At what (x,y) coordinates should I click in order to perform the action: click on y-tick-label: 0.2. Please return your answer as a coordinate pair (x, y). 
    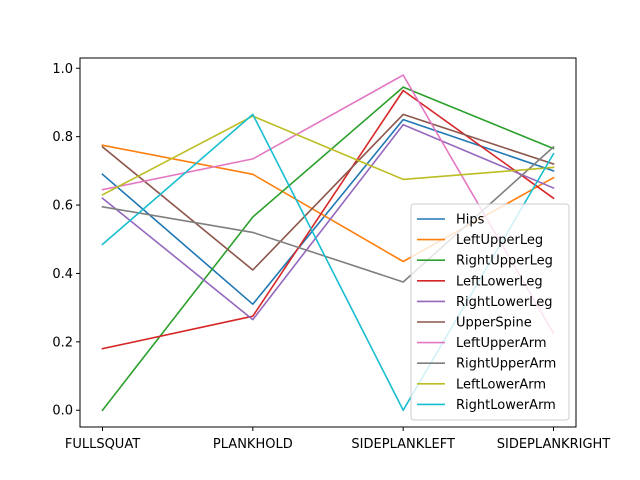
    Looking at the image, I should click on (62, 342).